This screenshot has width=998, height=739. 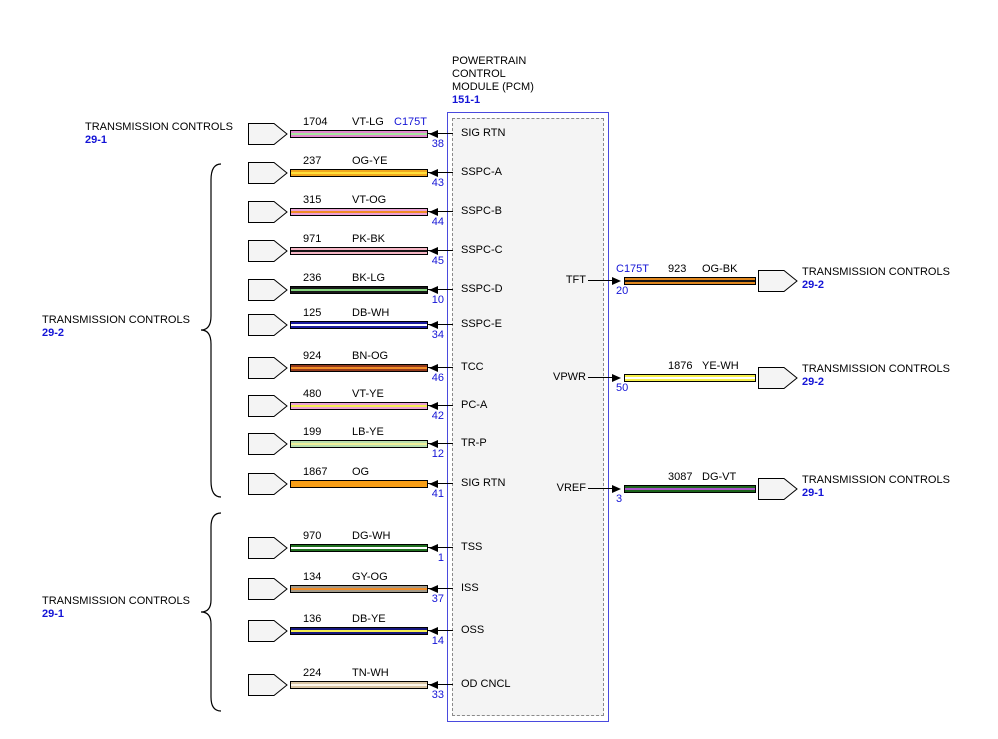 I want to click on pin-number: 50, so click(x=622, y=388).